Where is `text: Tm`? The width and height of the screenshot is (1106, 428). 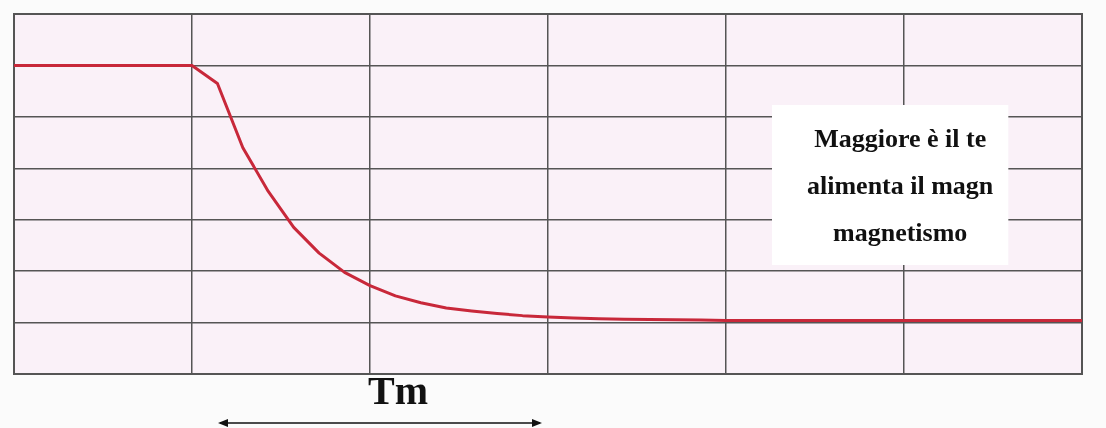
text: Tm is located at coordinates (398, 391).